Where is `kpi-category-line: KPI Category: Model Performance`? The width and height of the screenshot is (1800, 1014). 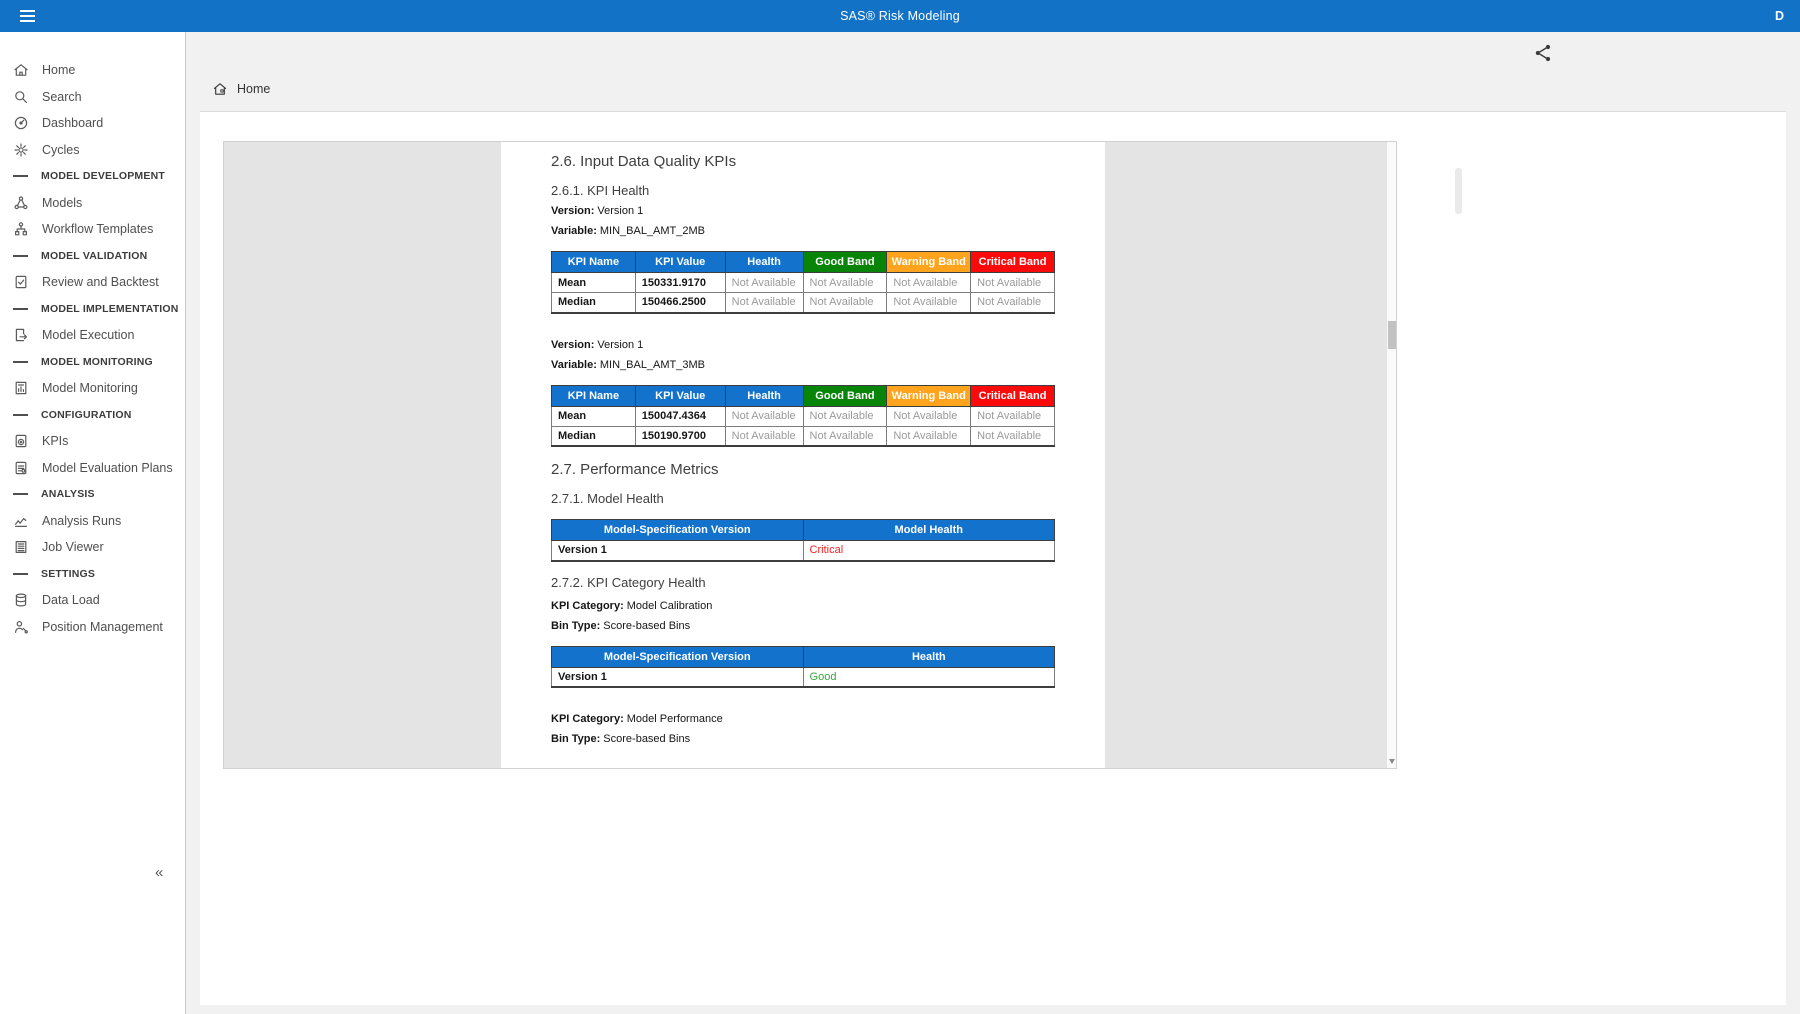 kpi-category-line: KPI Category: Model Performance is located at coordinates (637, 719).